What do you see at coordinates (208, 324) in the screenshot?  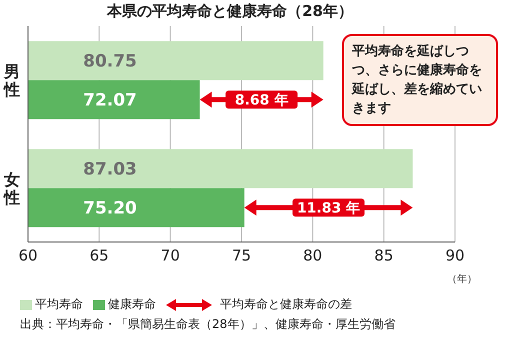 I see `source-note: 出典：平均寿命・「県簡易生命表（28年）」、健康寿命・厚生労働省` at bounding box center [208, 324].